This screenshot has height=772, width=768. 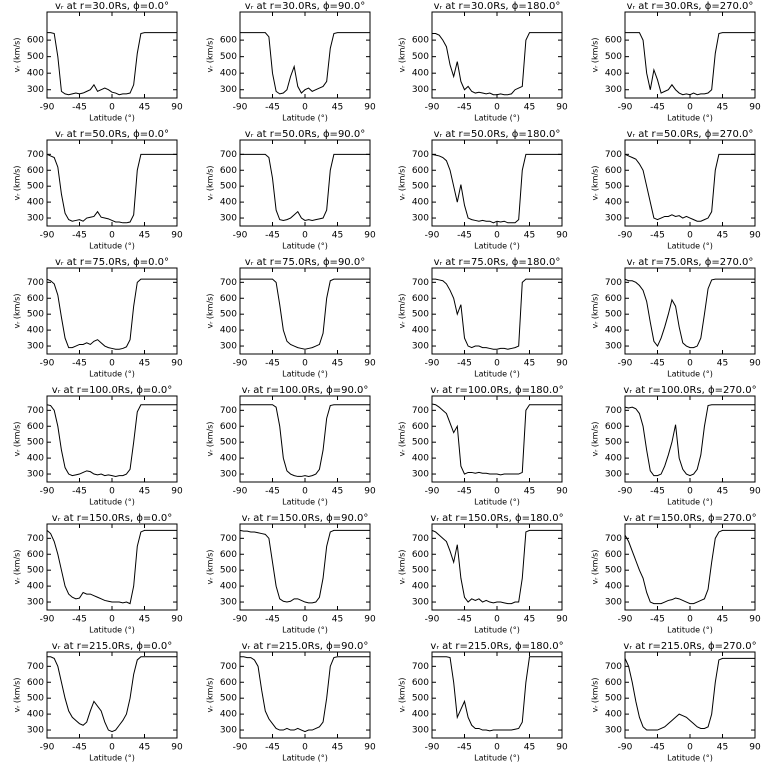 I want to click on chart-title: vᵣ at r=215.0Rs, ϕ=0.0°, so click(x=112, y=646).